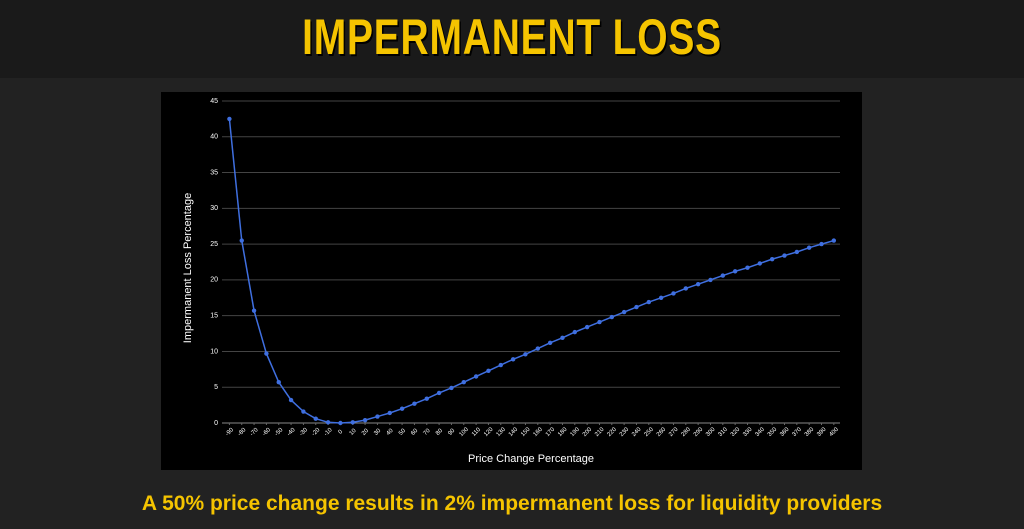 The image size is (1024, 529). Describe the element at coordinates (588, 432) in the screenshot. I see `x-tick-label: 200` at that location.